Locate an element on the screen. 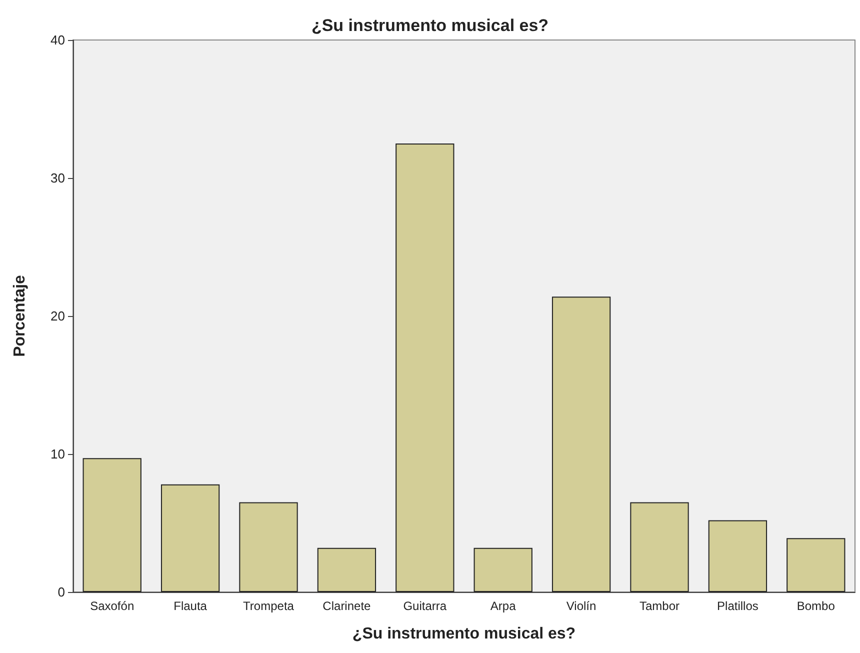  y-tick-label: 0 is located at coordinates (61, 592).